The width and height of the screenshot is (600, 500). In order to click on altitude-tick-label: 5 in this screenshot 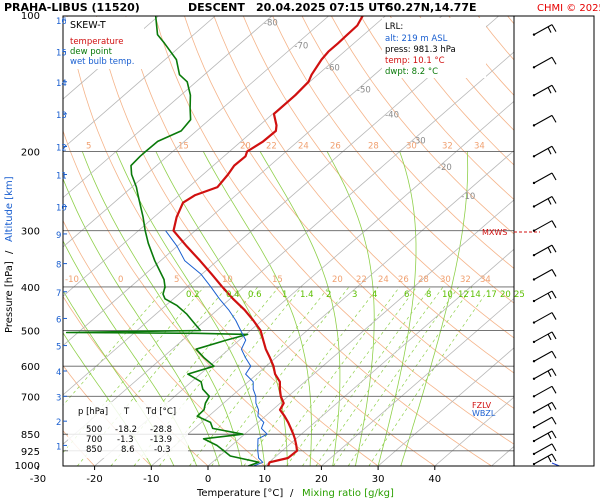, I will do `click(58, 348)`.